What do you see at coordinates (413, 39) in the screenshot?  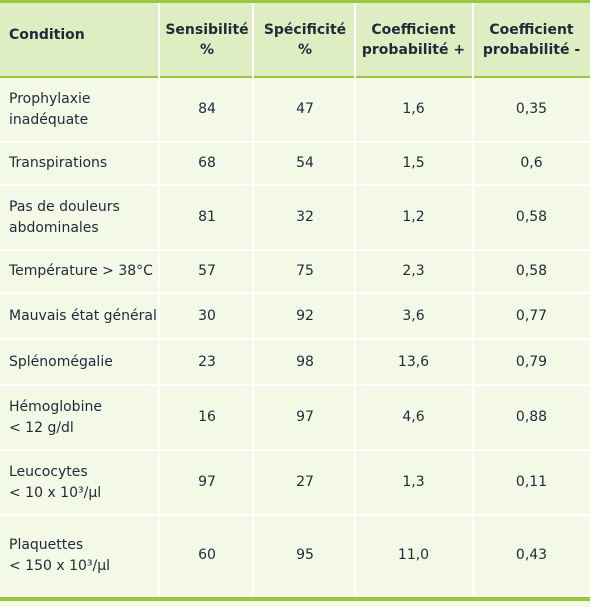 I see `header-coef-plus: Coefficient probabilité +` at bounding box center [413, 39].